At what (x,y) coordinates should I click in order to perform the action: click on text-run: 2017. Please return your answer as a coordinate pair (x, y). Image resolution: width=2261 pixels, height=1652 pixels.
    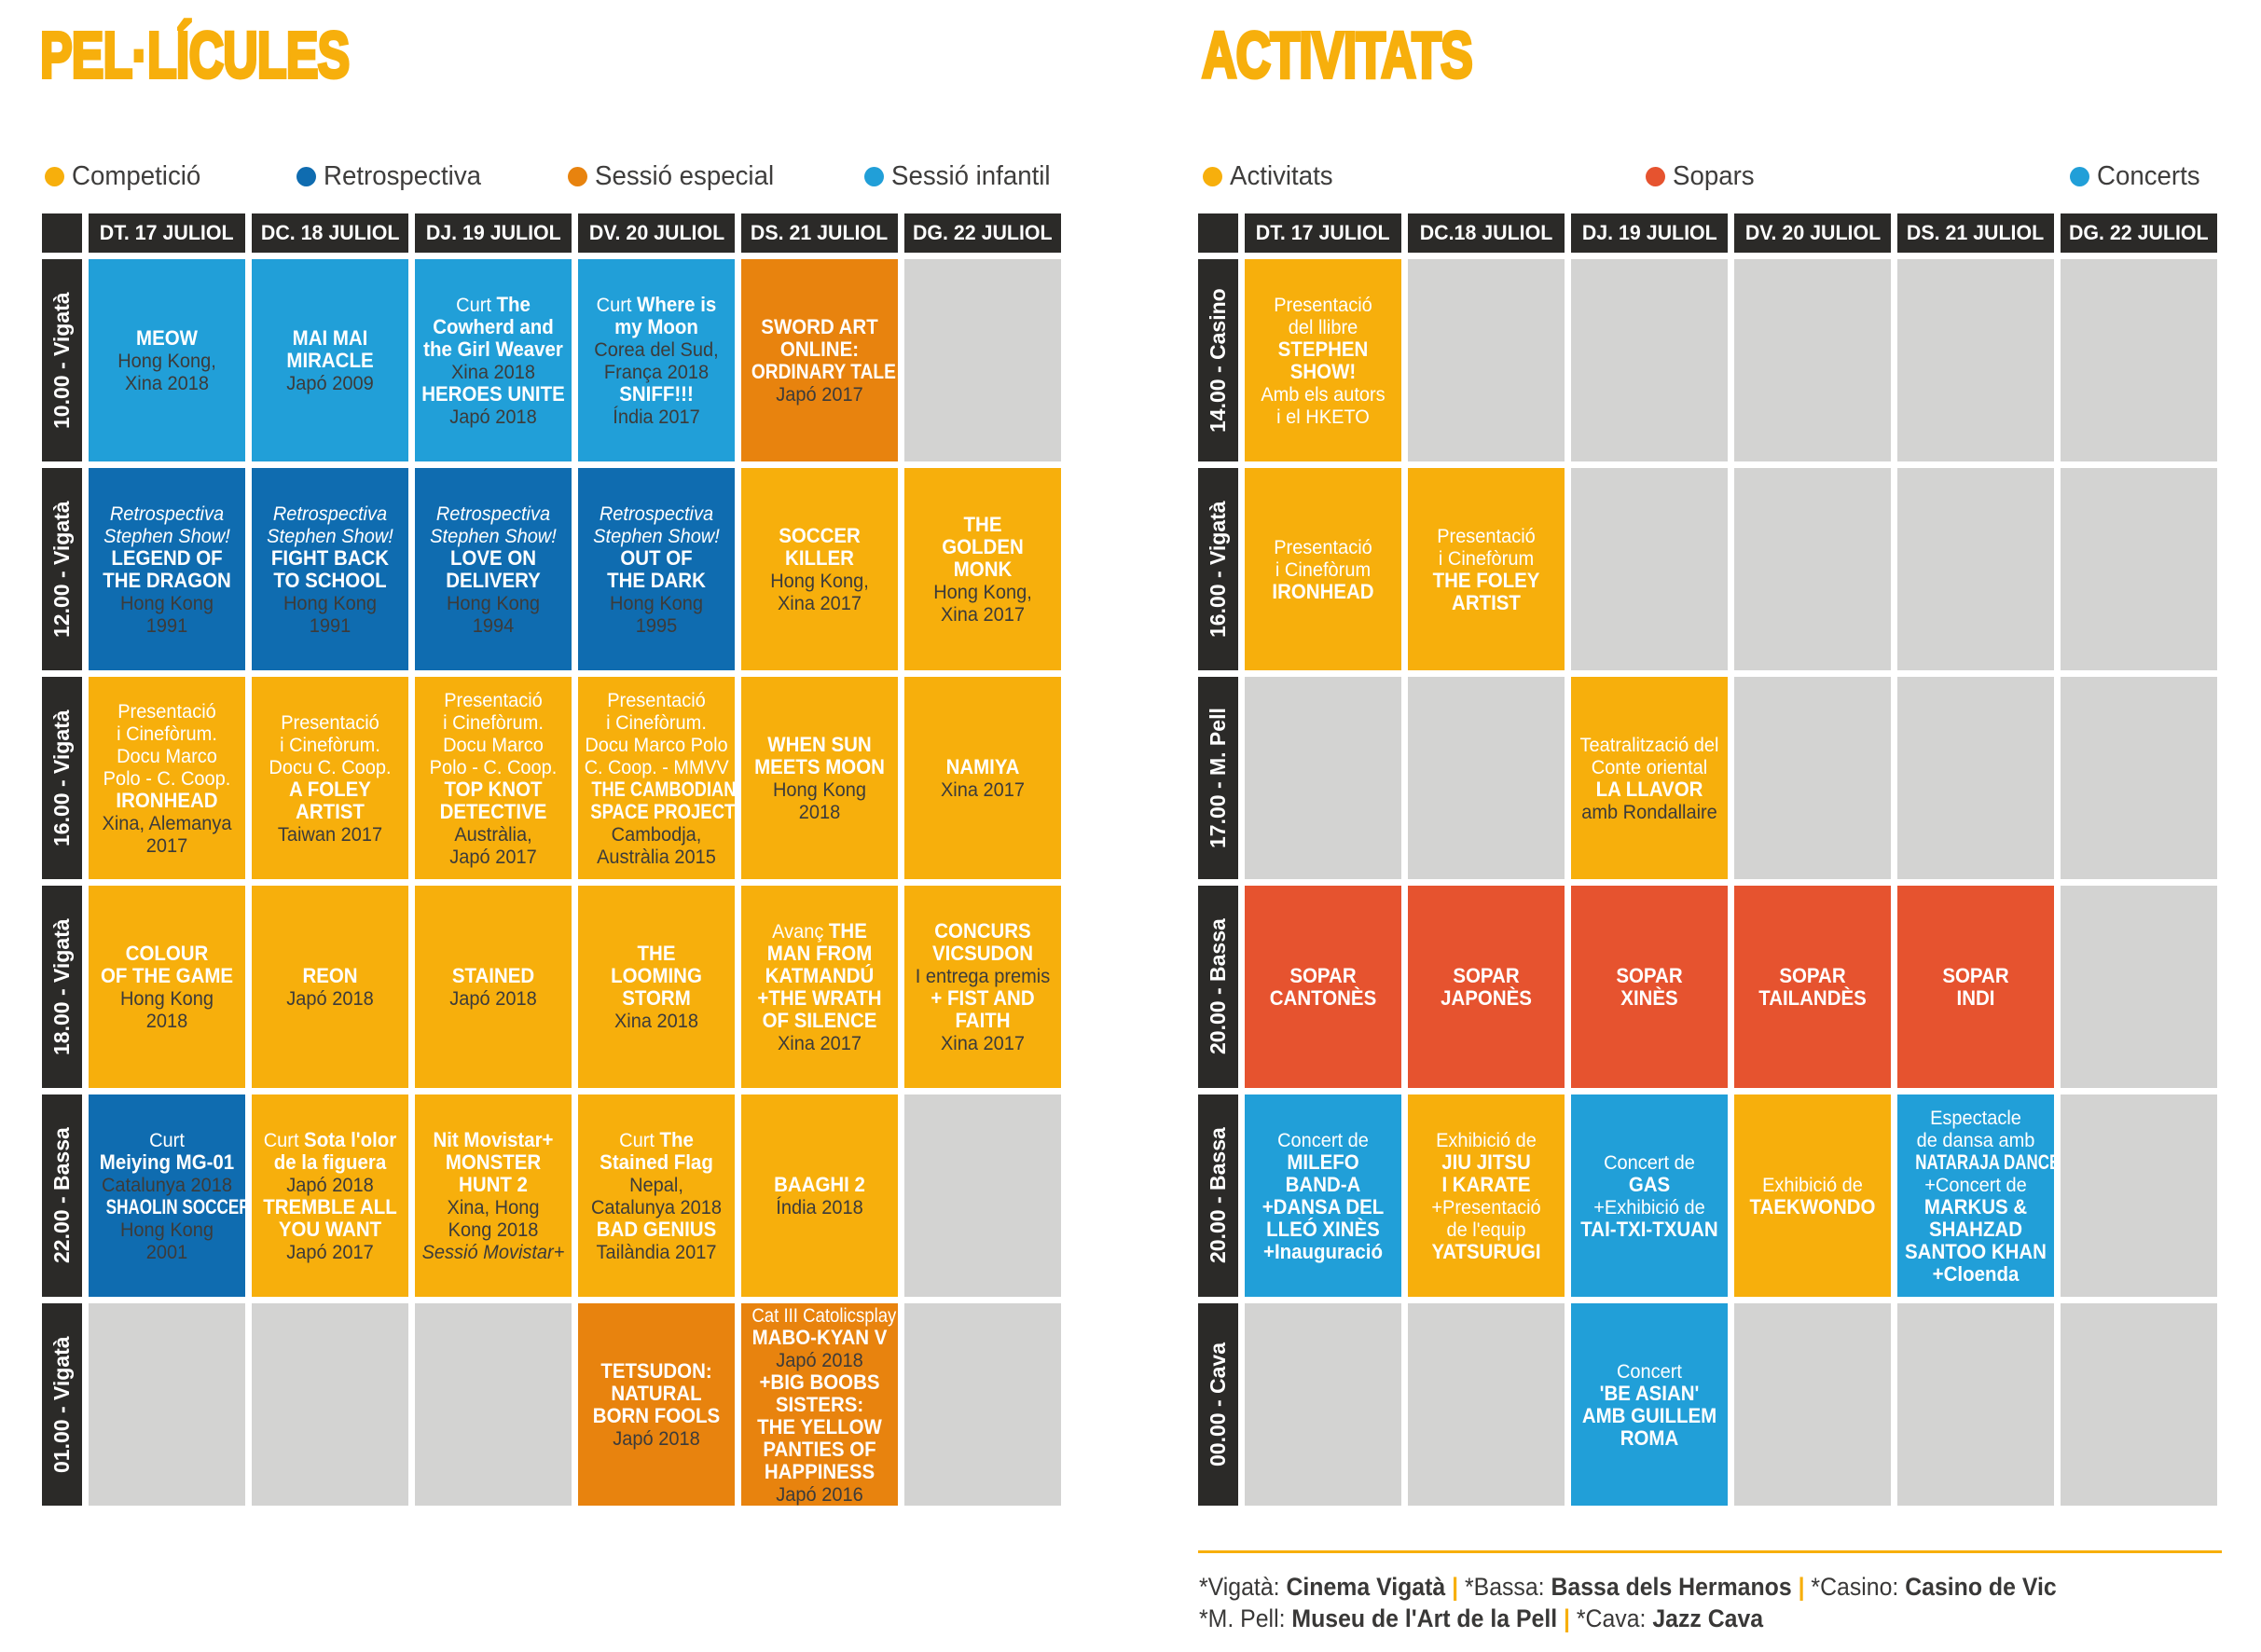
    Looking at the image, I should click on (166, 845).